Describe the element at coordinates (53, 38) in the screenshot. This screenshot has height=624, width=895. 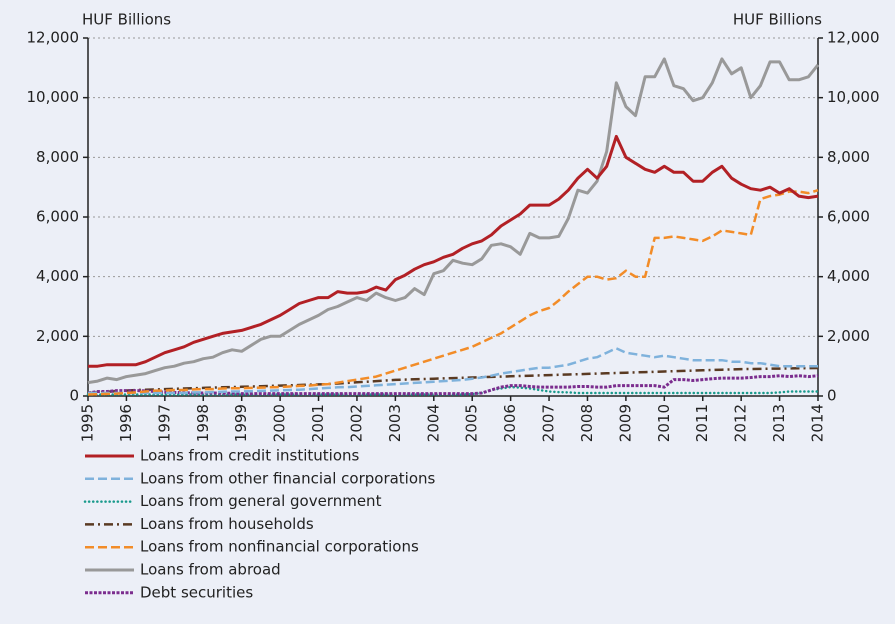
I see `y-tick-label: 12,000` at that location.